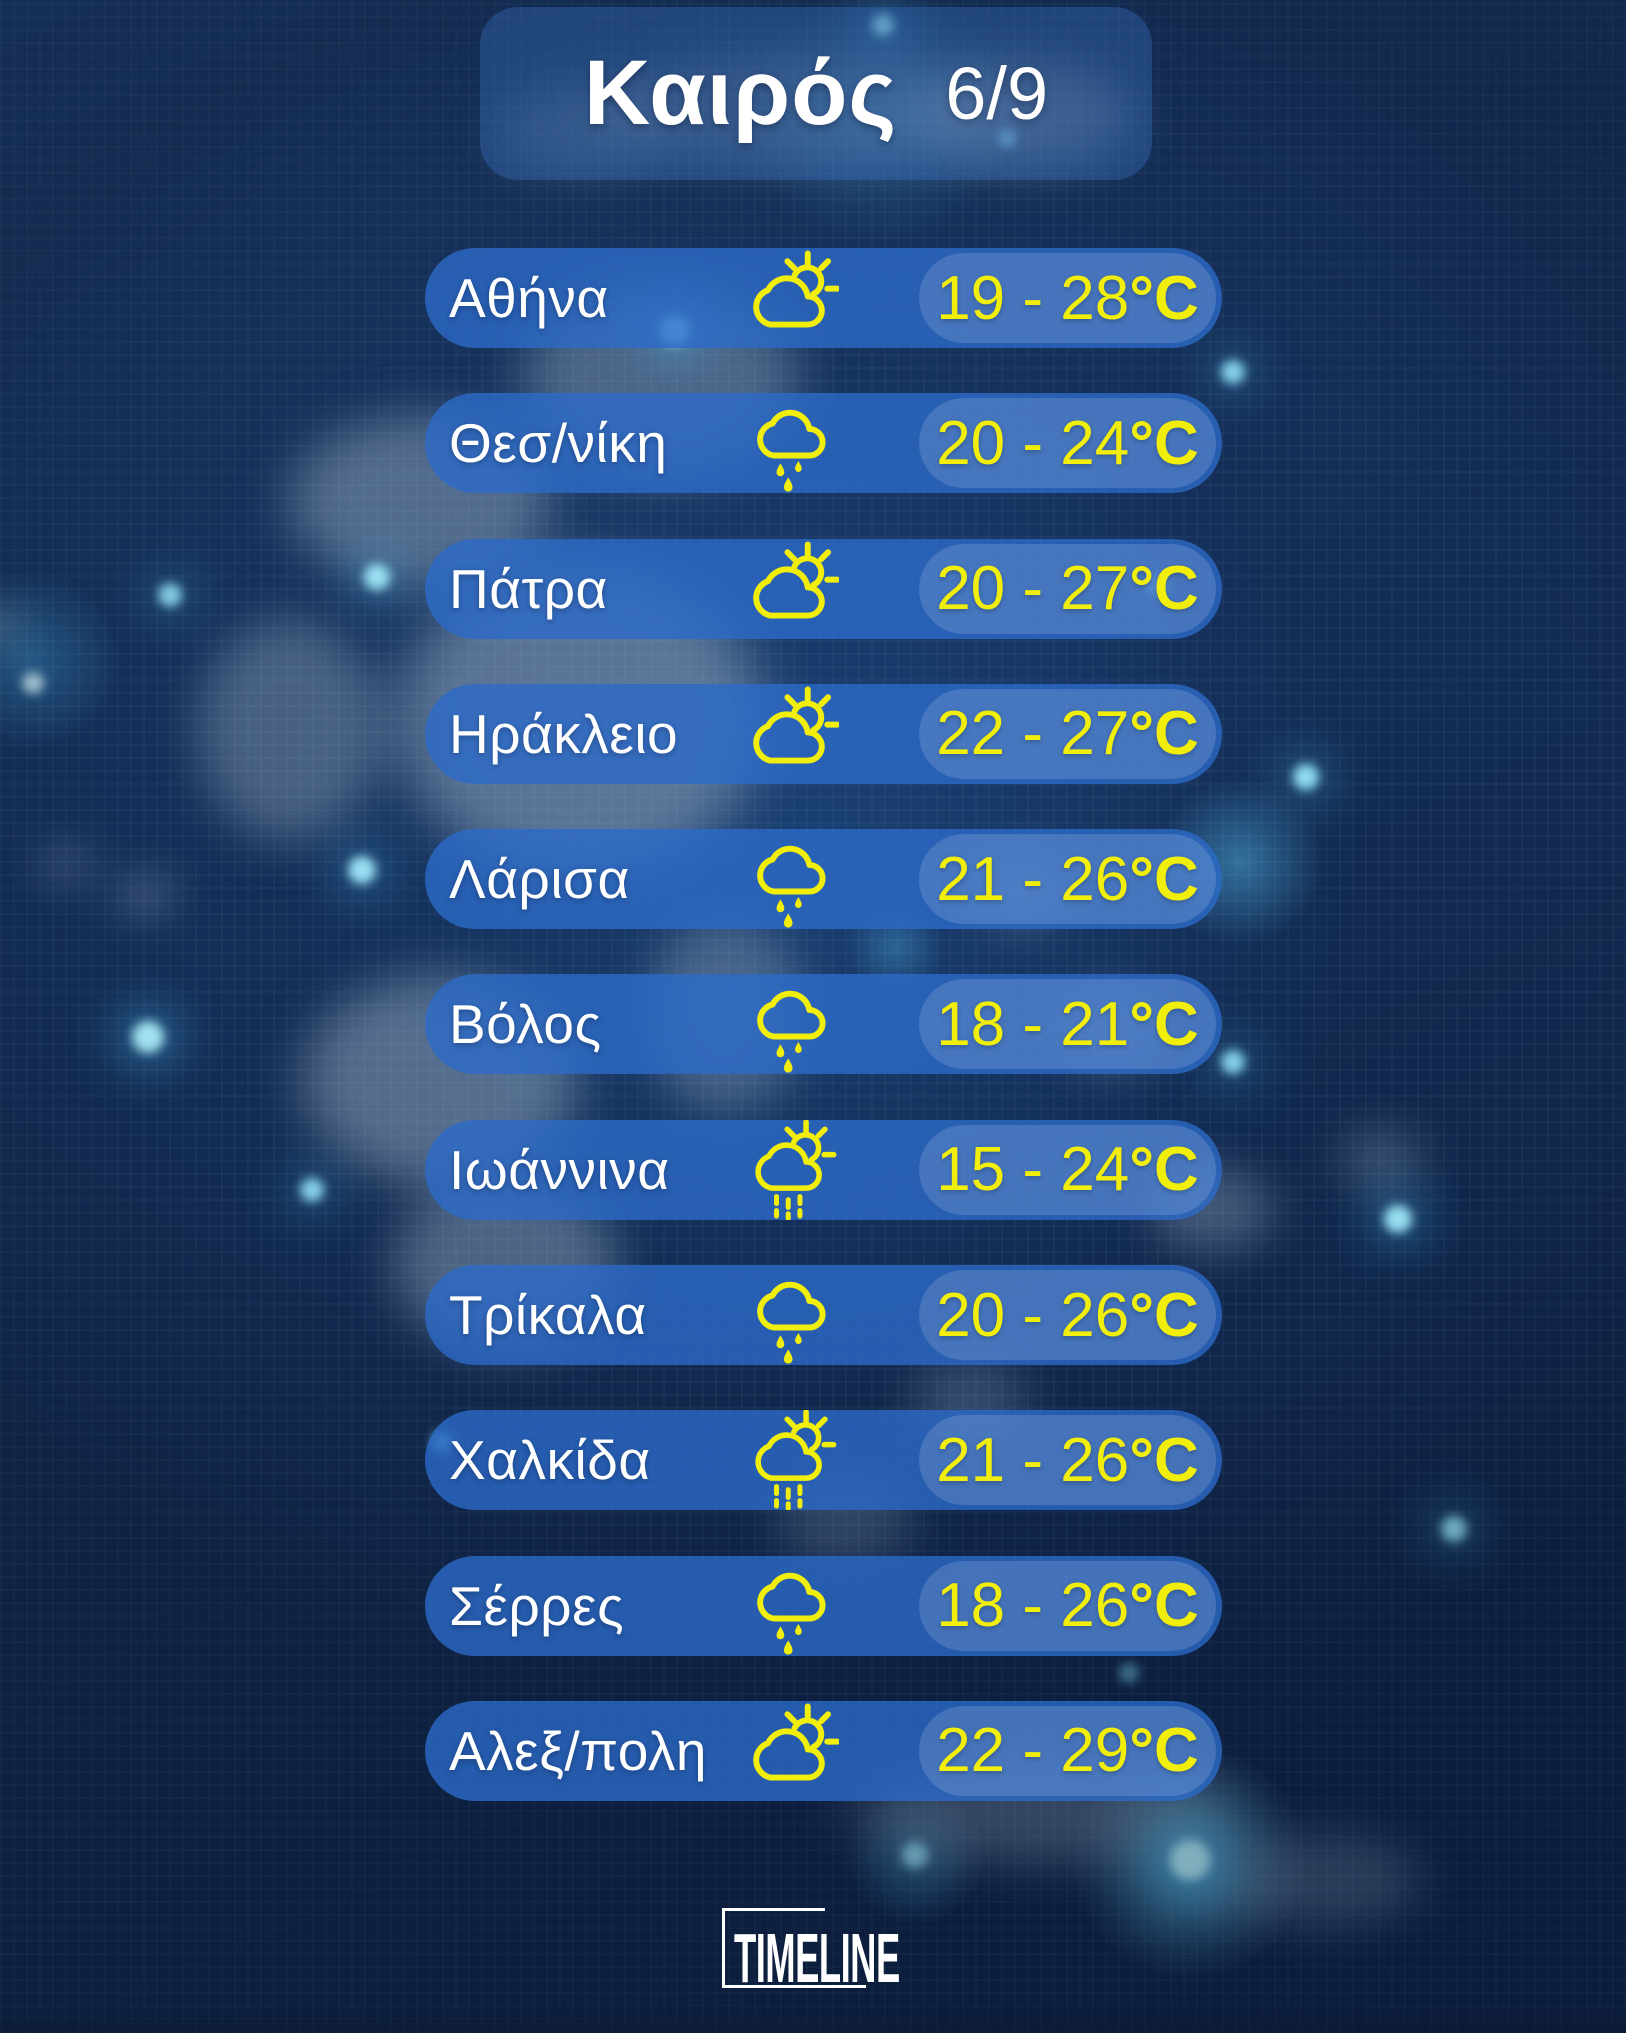  I want to click on city-name: Αλεξ/πολη, so click(578, 1750).